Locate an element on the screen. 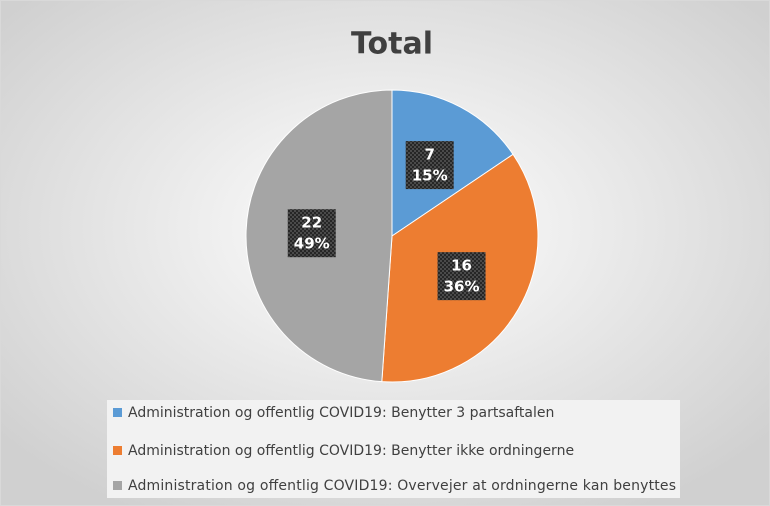 The width and height of the screenshot is (770, 506). data-label-percent: 36% is located at coordinates (462, 287).